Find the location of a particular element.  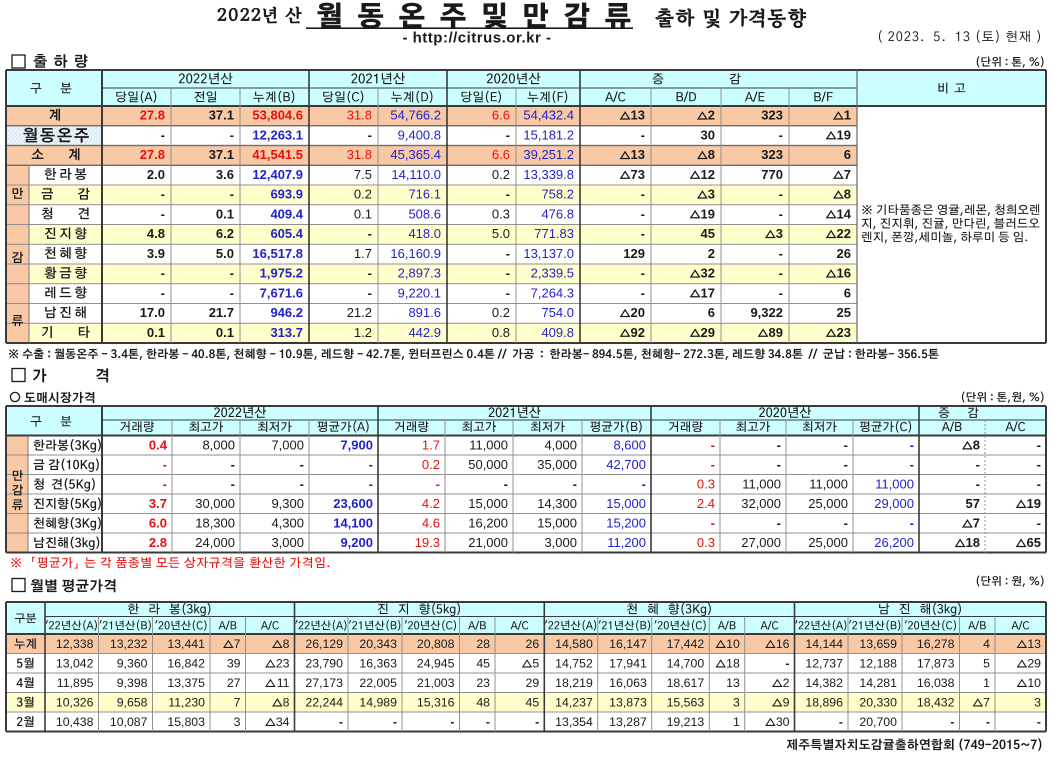

svg-text: 5.0 is located at coordinates (225, 253).